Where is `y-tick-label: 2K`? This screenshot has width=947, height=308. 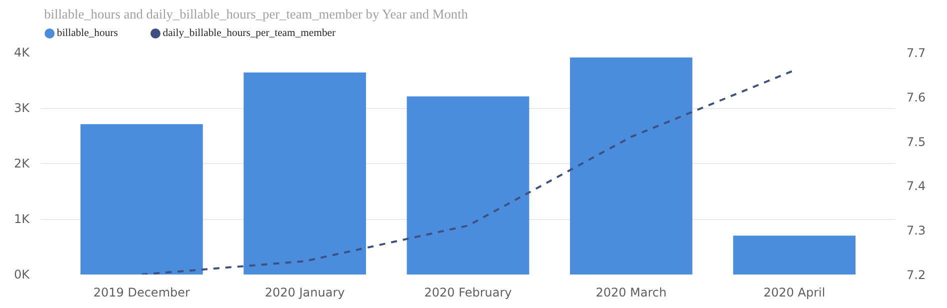 y-tick-label: 2K is located at coordinates (22, 163).